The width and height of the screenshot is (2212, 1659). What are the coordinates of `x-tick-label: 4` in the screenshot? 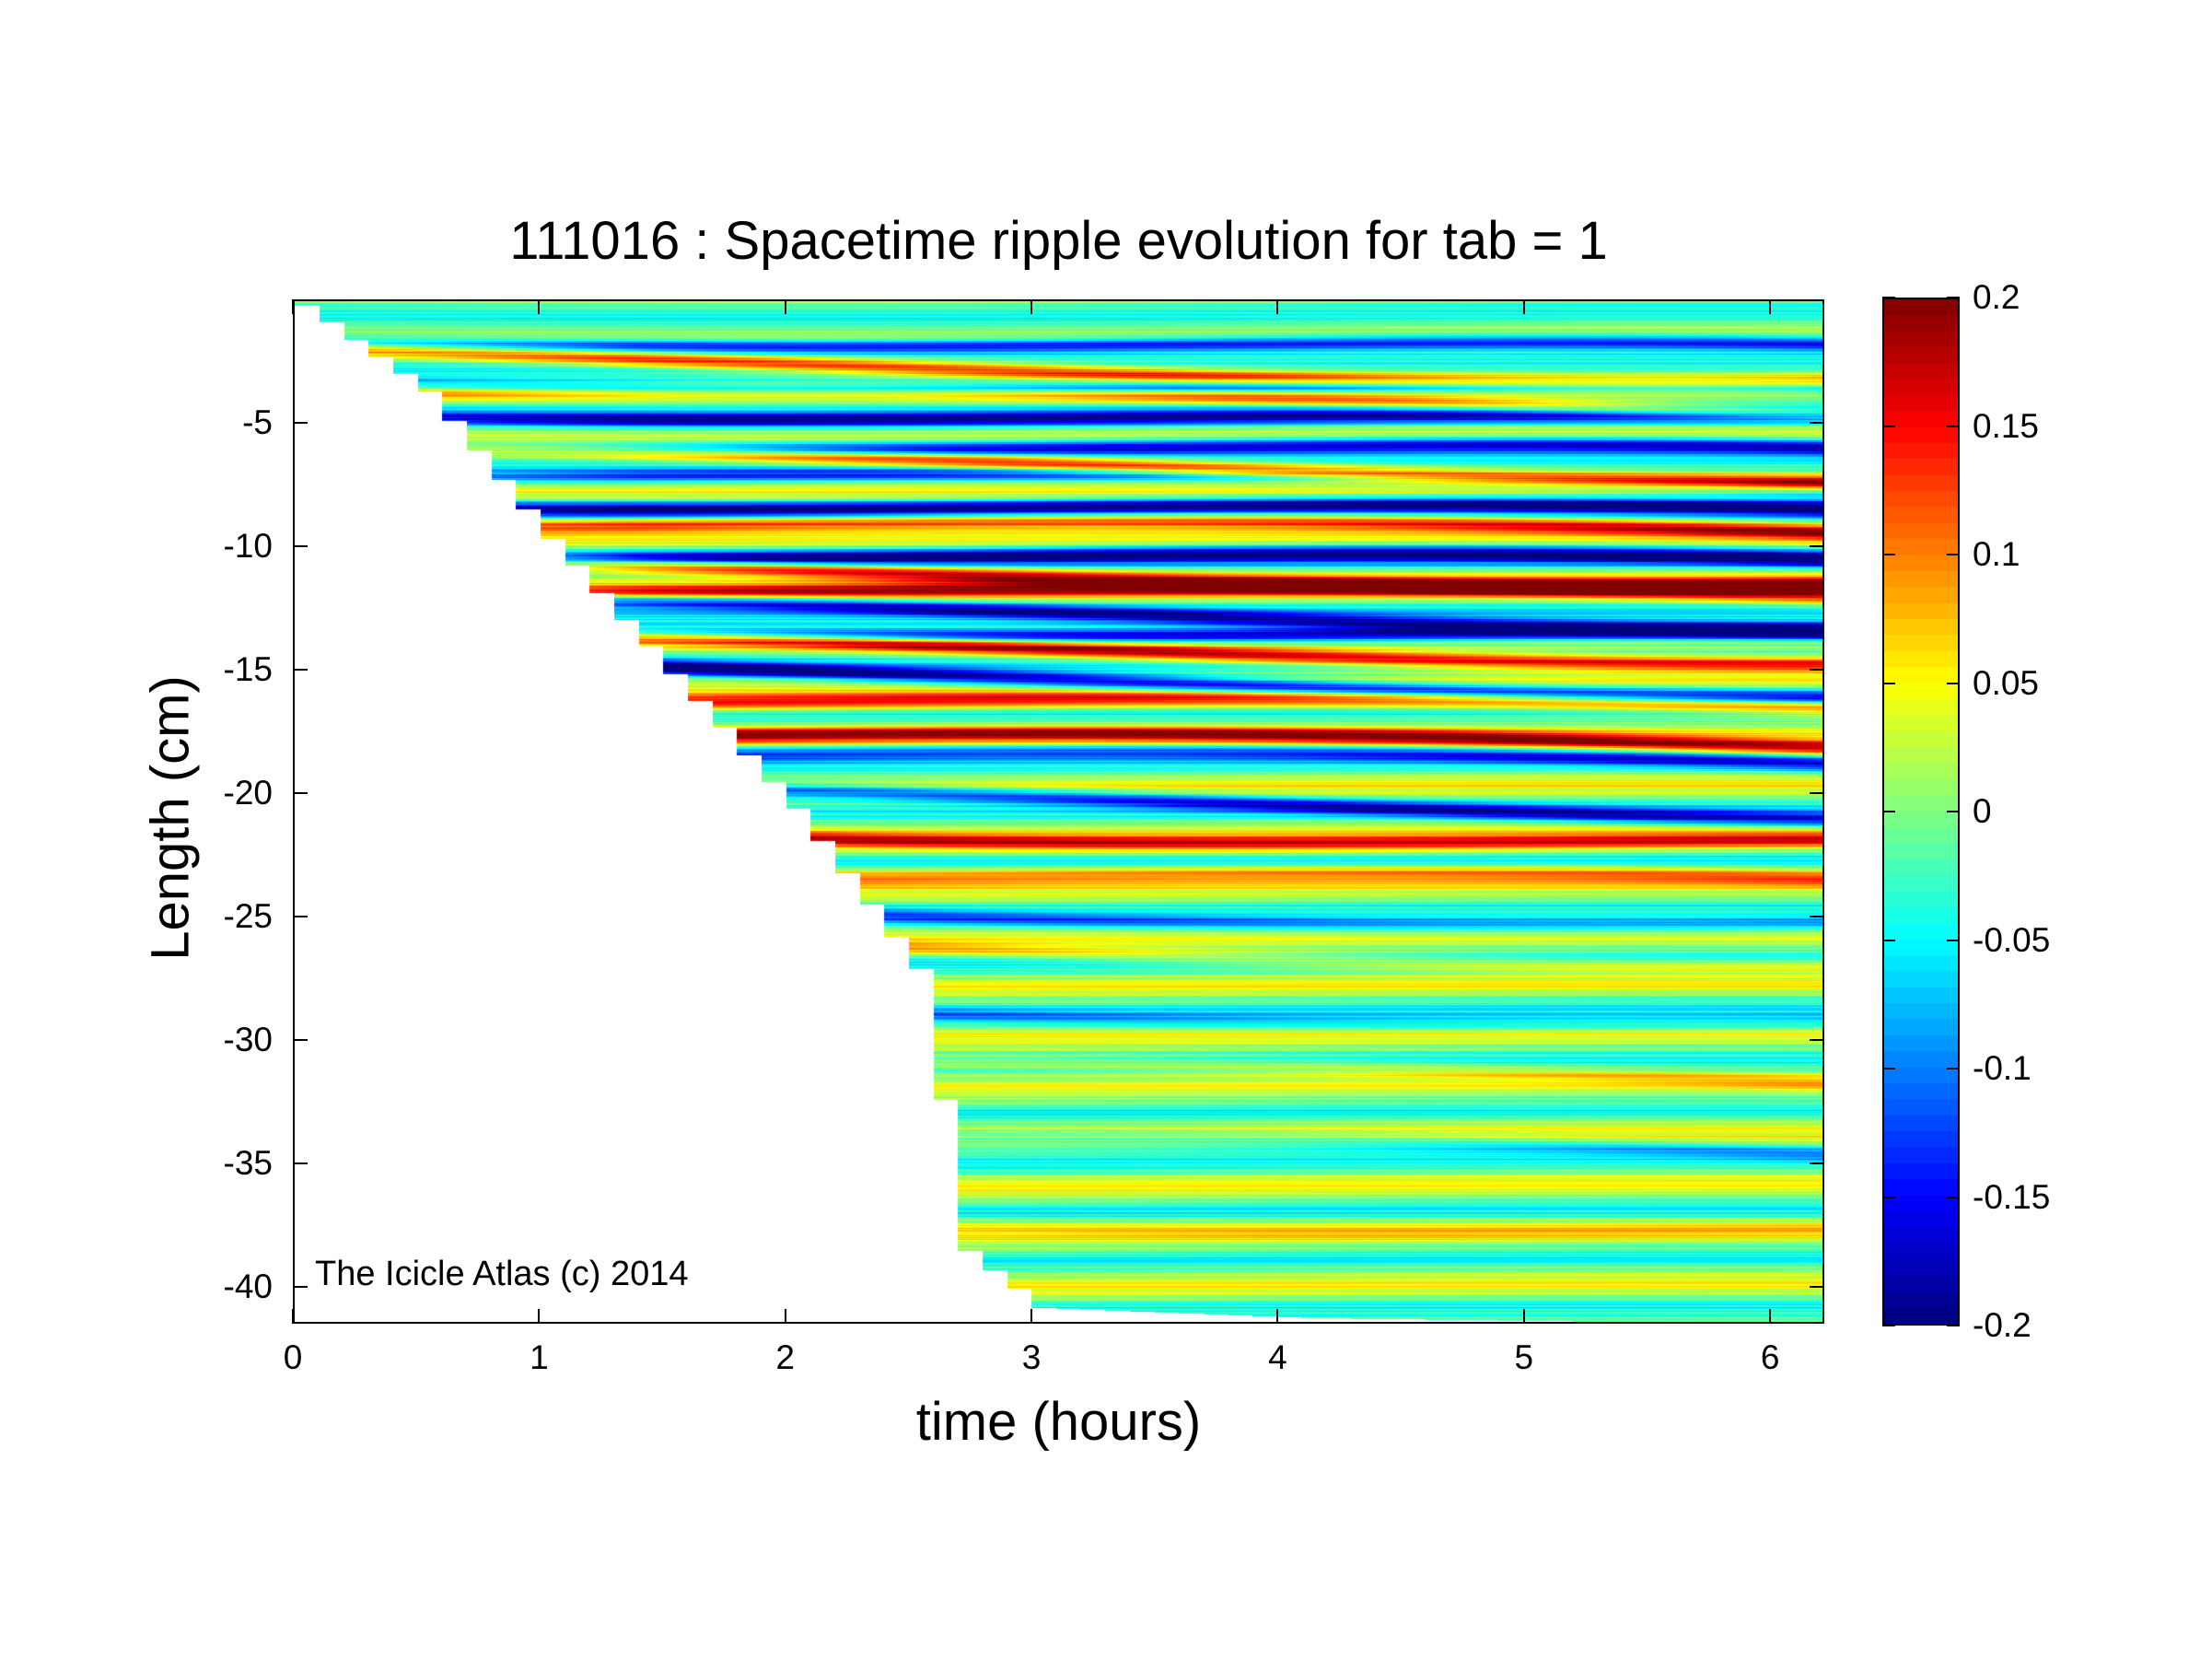 It's located at (1277, 1357).